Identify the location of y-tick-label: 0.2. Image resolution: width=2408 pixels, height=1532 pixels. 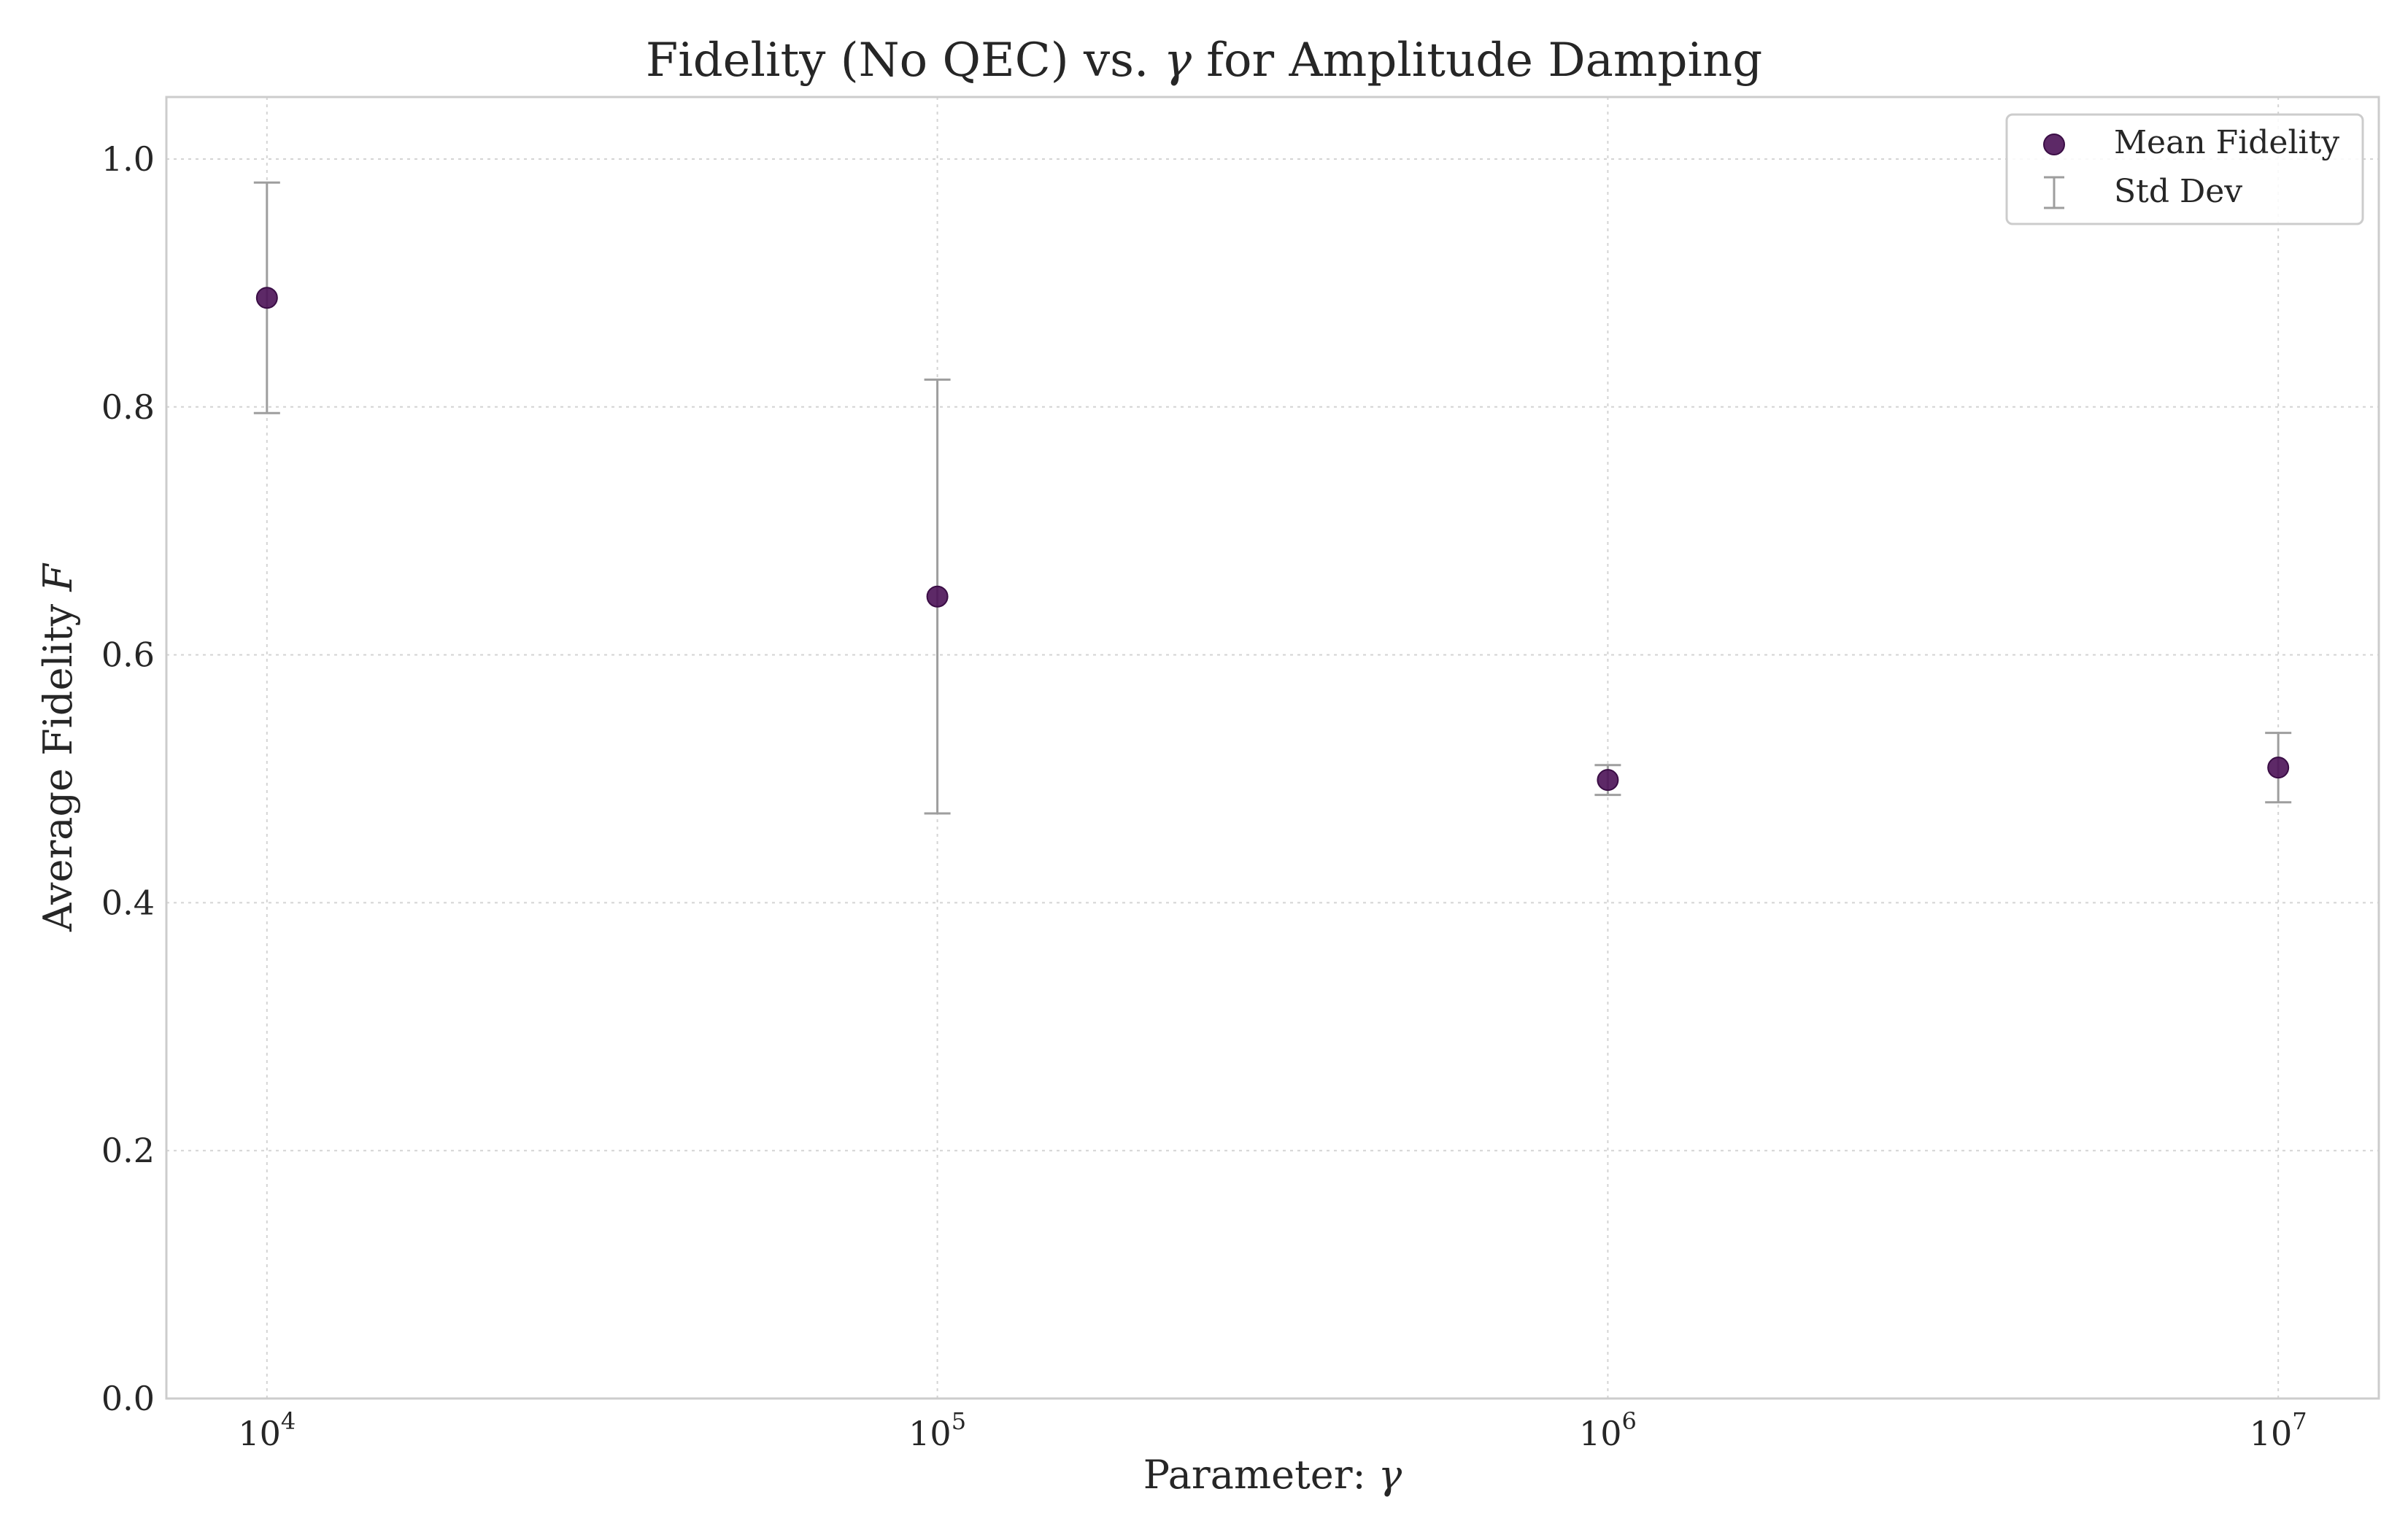
(128, 1151).